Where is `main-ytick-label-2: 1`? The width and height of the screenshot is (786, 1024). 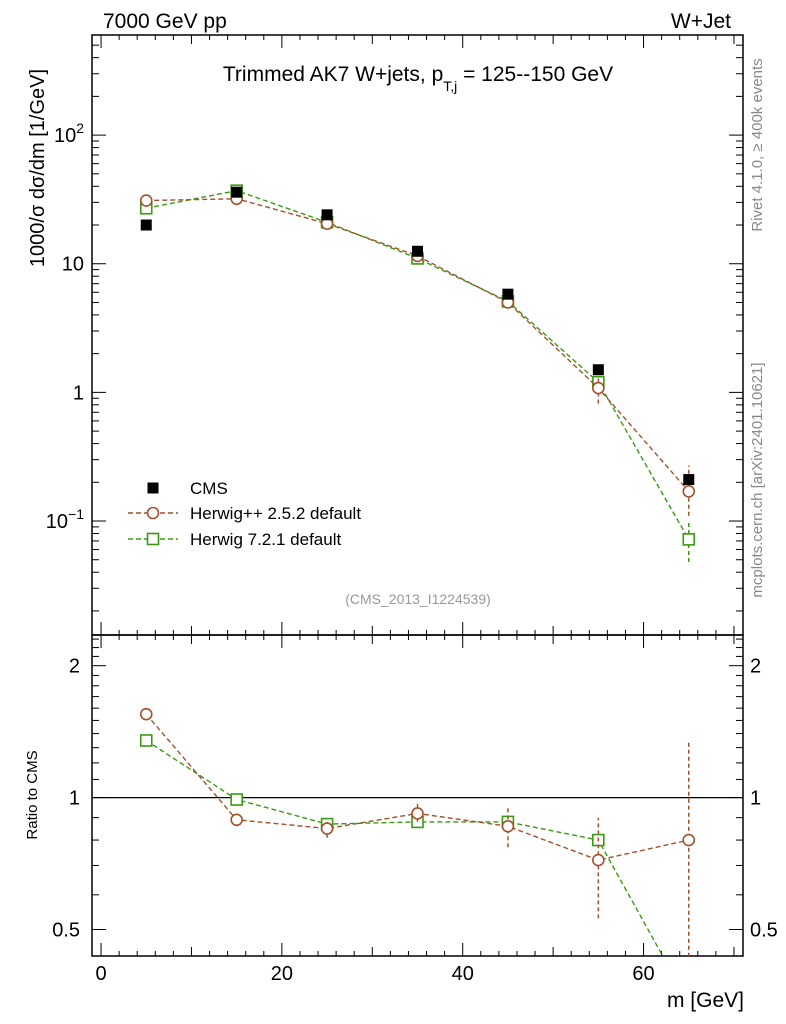
main-ytick-label-2: 1 is located at coordinates (78, 393).